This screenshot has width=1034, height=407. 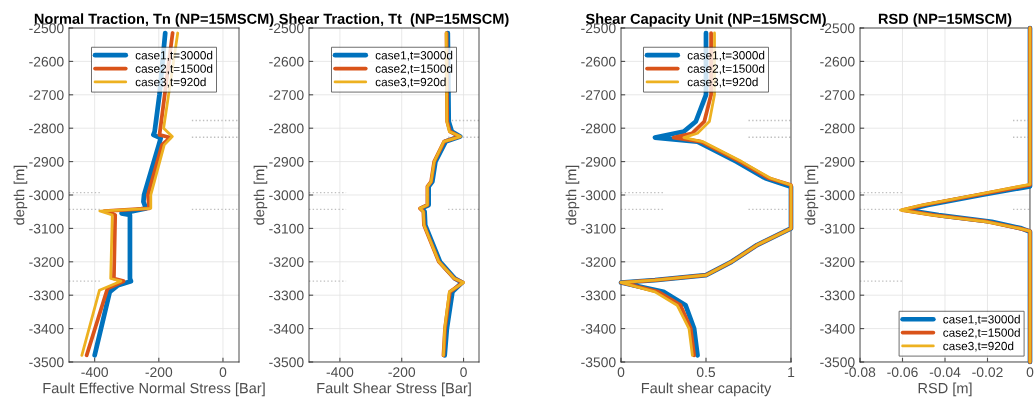 What do you see at coordinates (945, 20) in the screenshot?
I see `chart-title: RSD (NP=15MSCM)` at bounding box center [945, 20].